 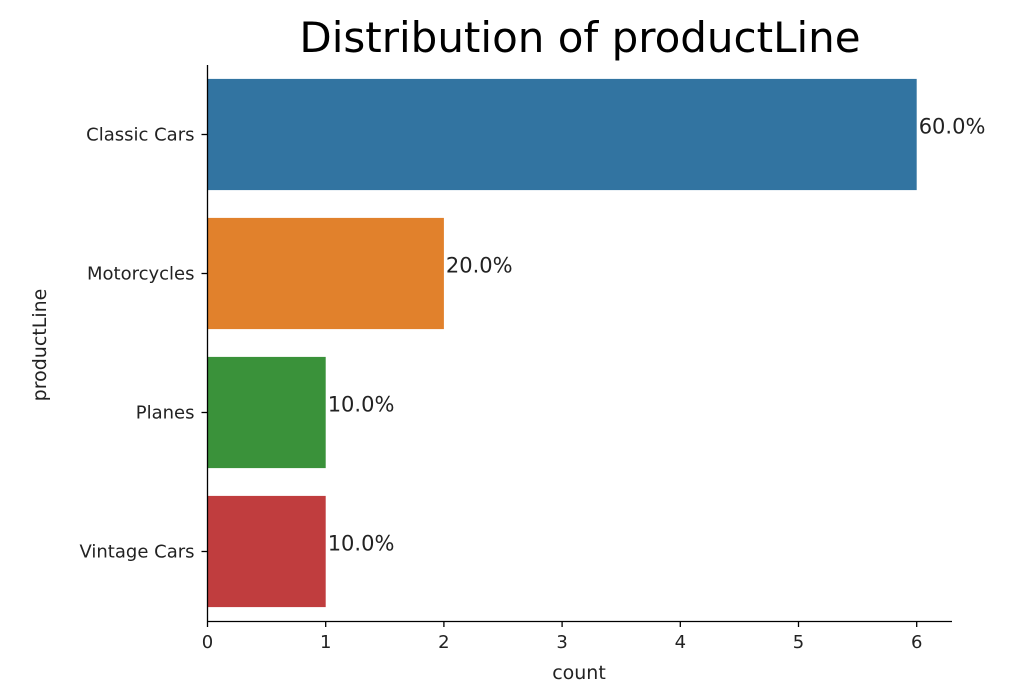 What do you see at coordinates (579, 673) in the screenshot?
I see `x-axis-label: count` at bounding box center [579, 673].